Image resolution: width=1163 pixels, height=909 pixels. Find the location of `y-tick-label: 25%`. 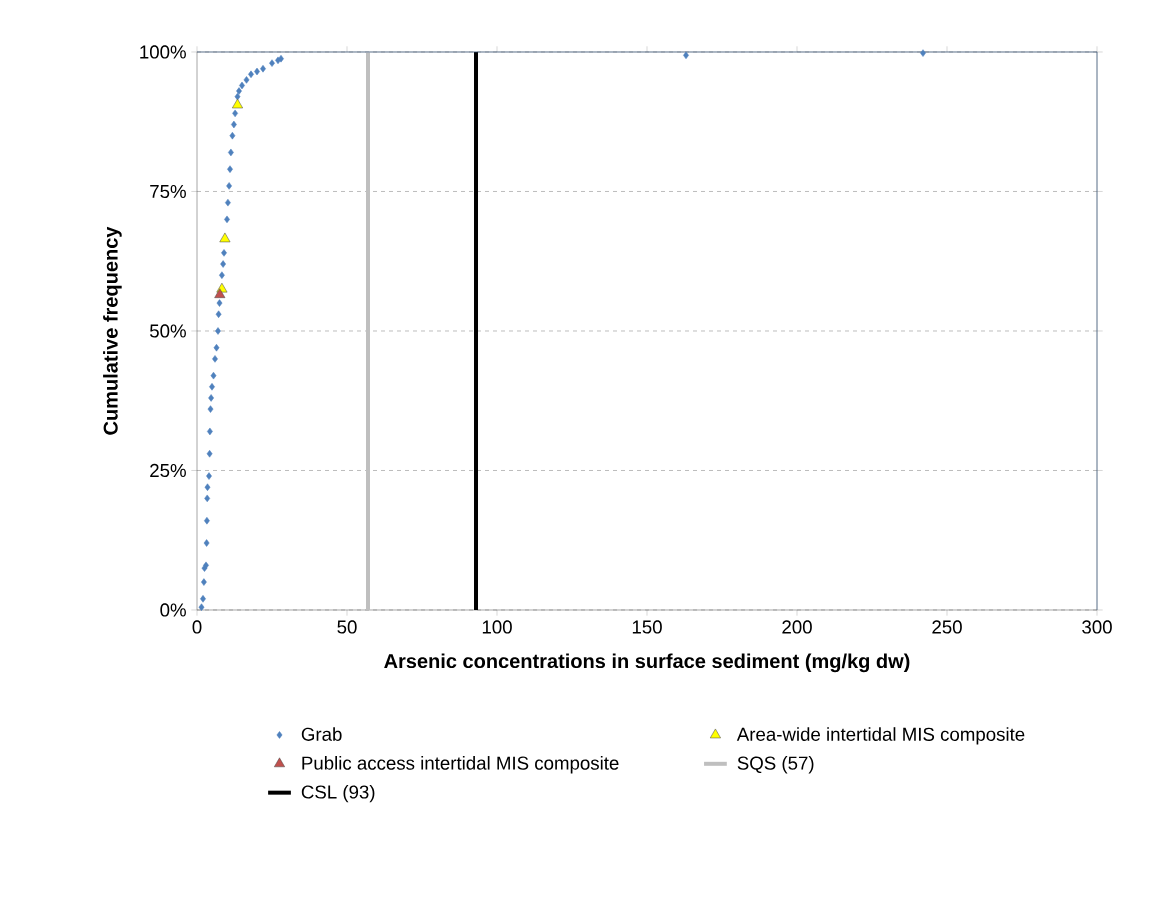

y-tick-label: 25% is located at coordinates (168, 470).